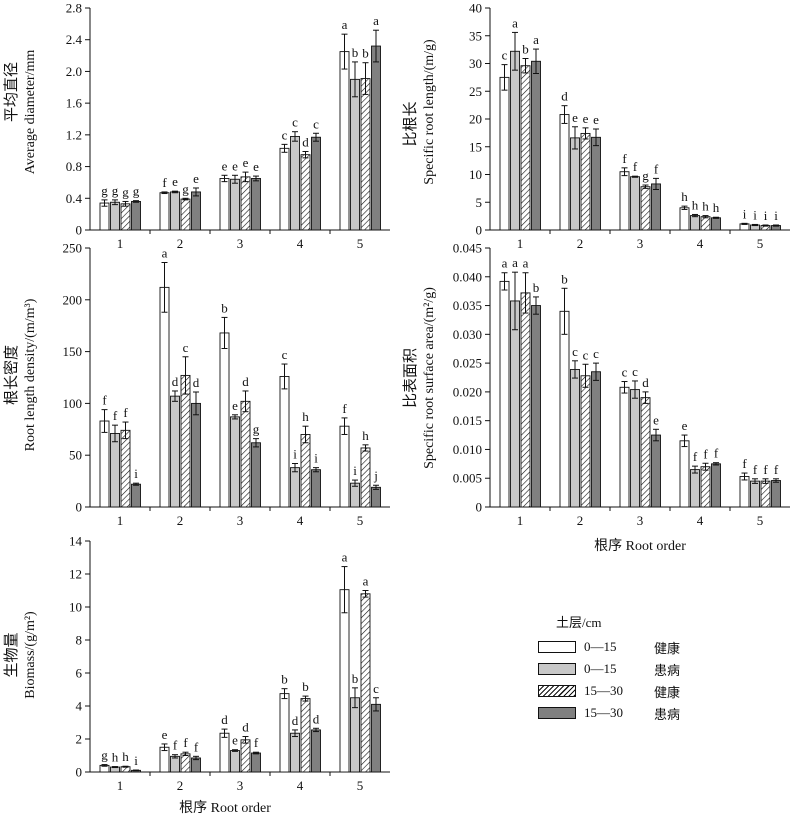  I want to click on legend-depth: 0—15, so click(600, 668).